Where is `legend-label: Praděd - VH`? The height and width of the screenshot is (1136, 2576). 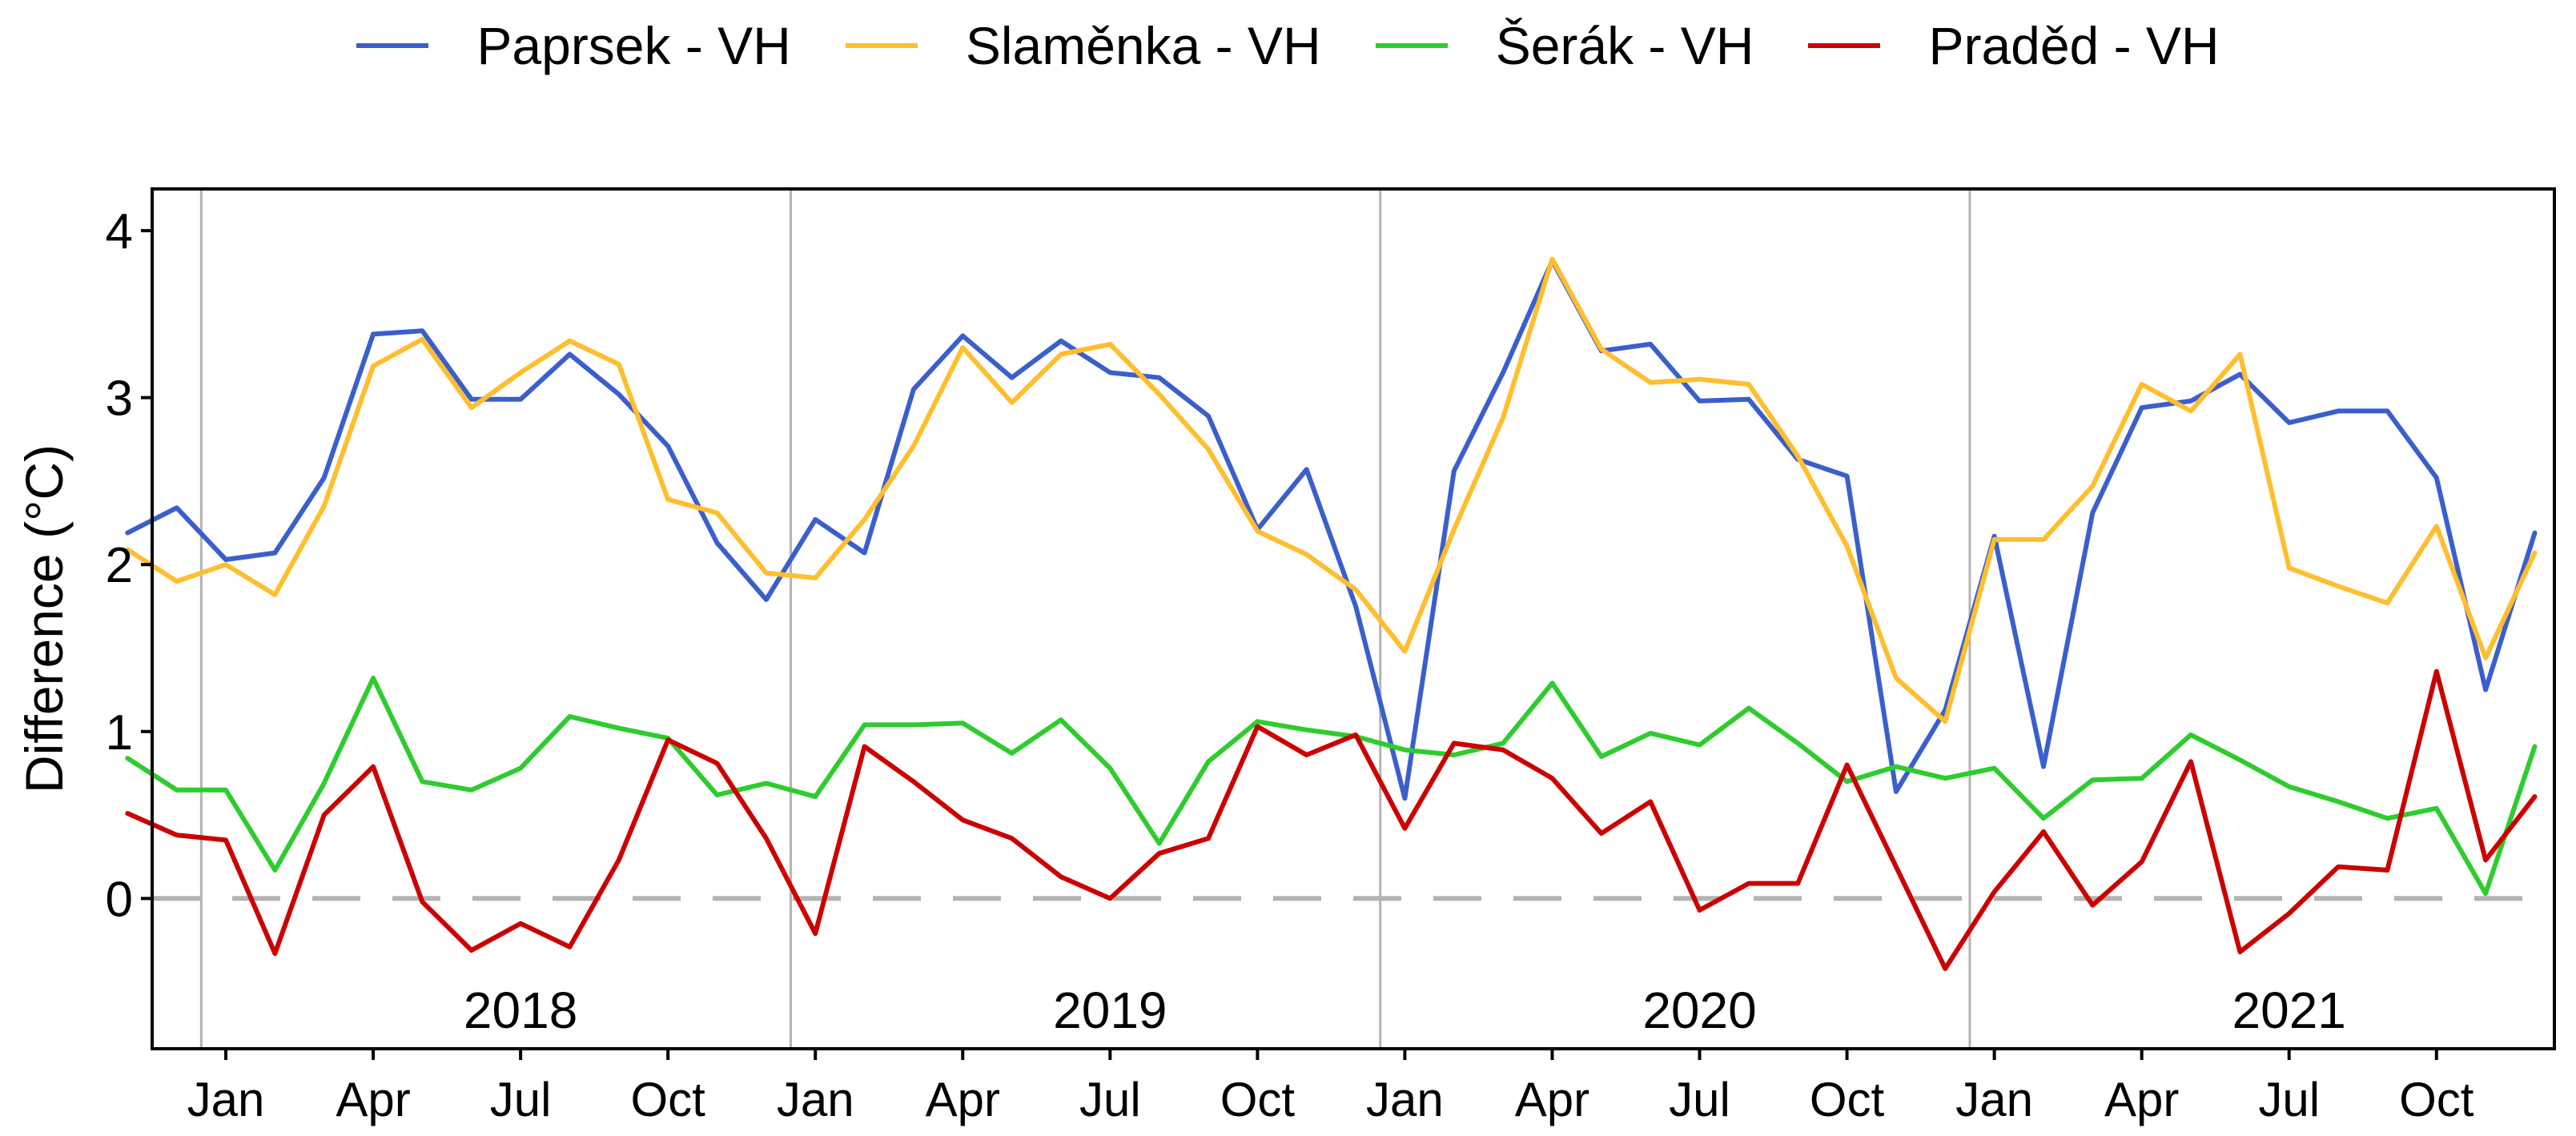 legend-label: Praděd - VH is located at coordinates (2074, 45).